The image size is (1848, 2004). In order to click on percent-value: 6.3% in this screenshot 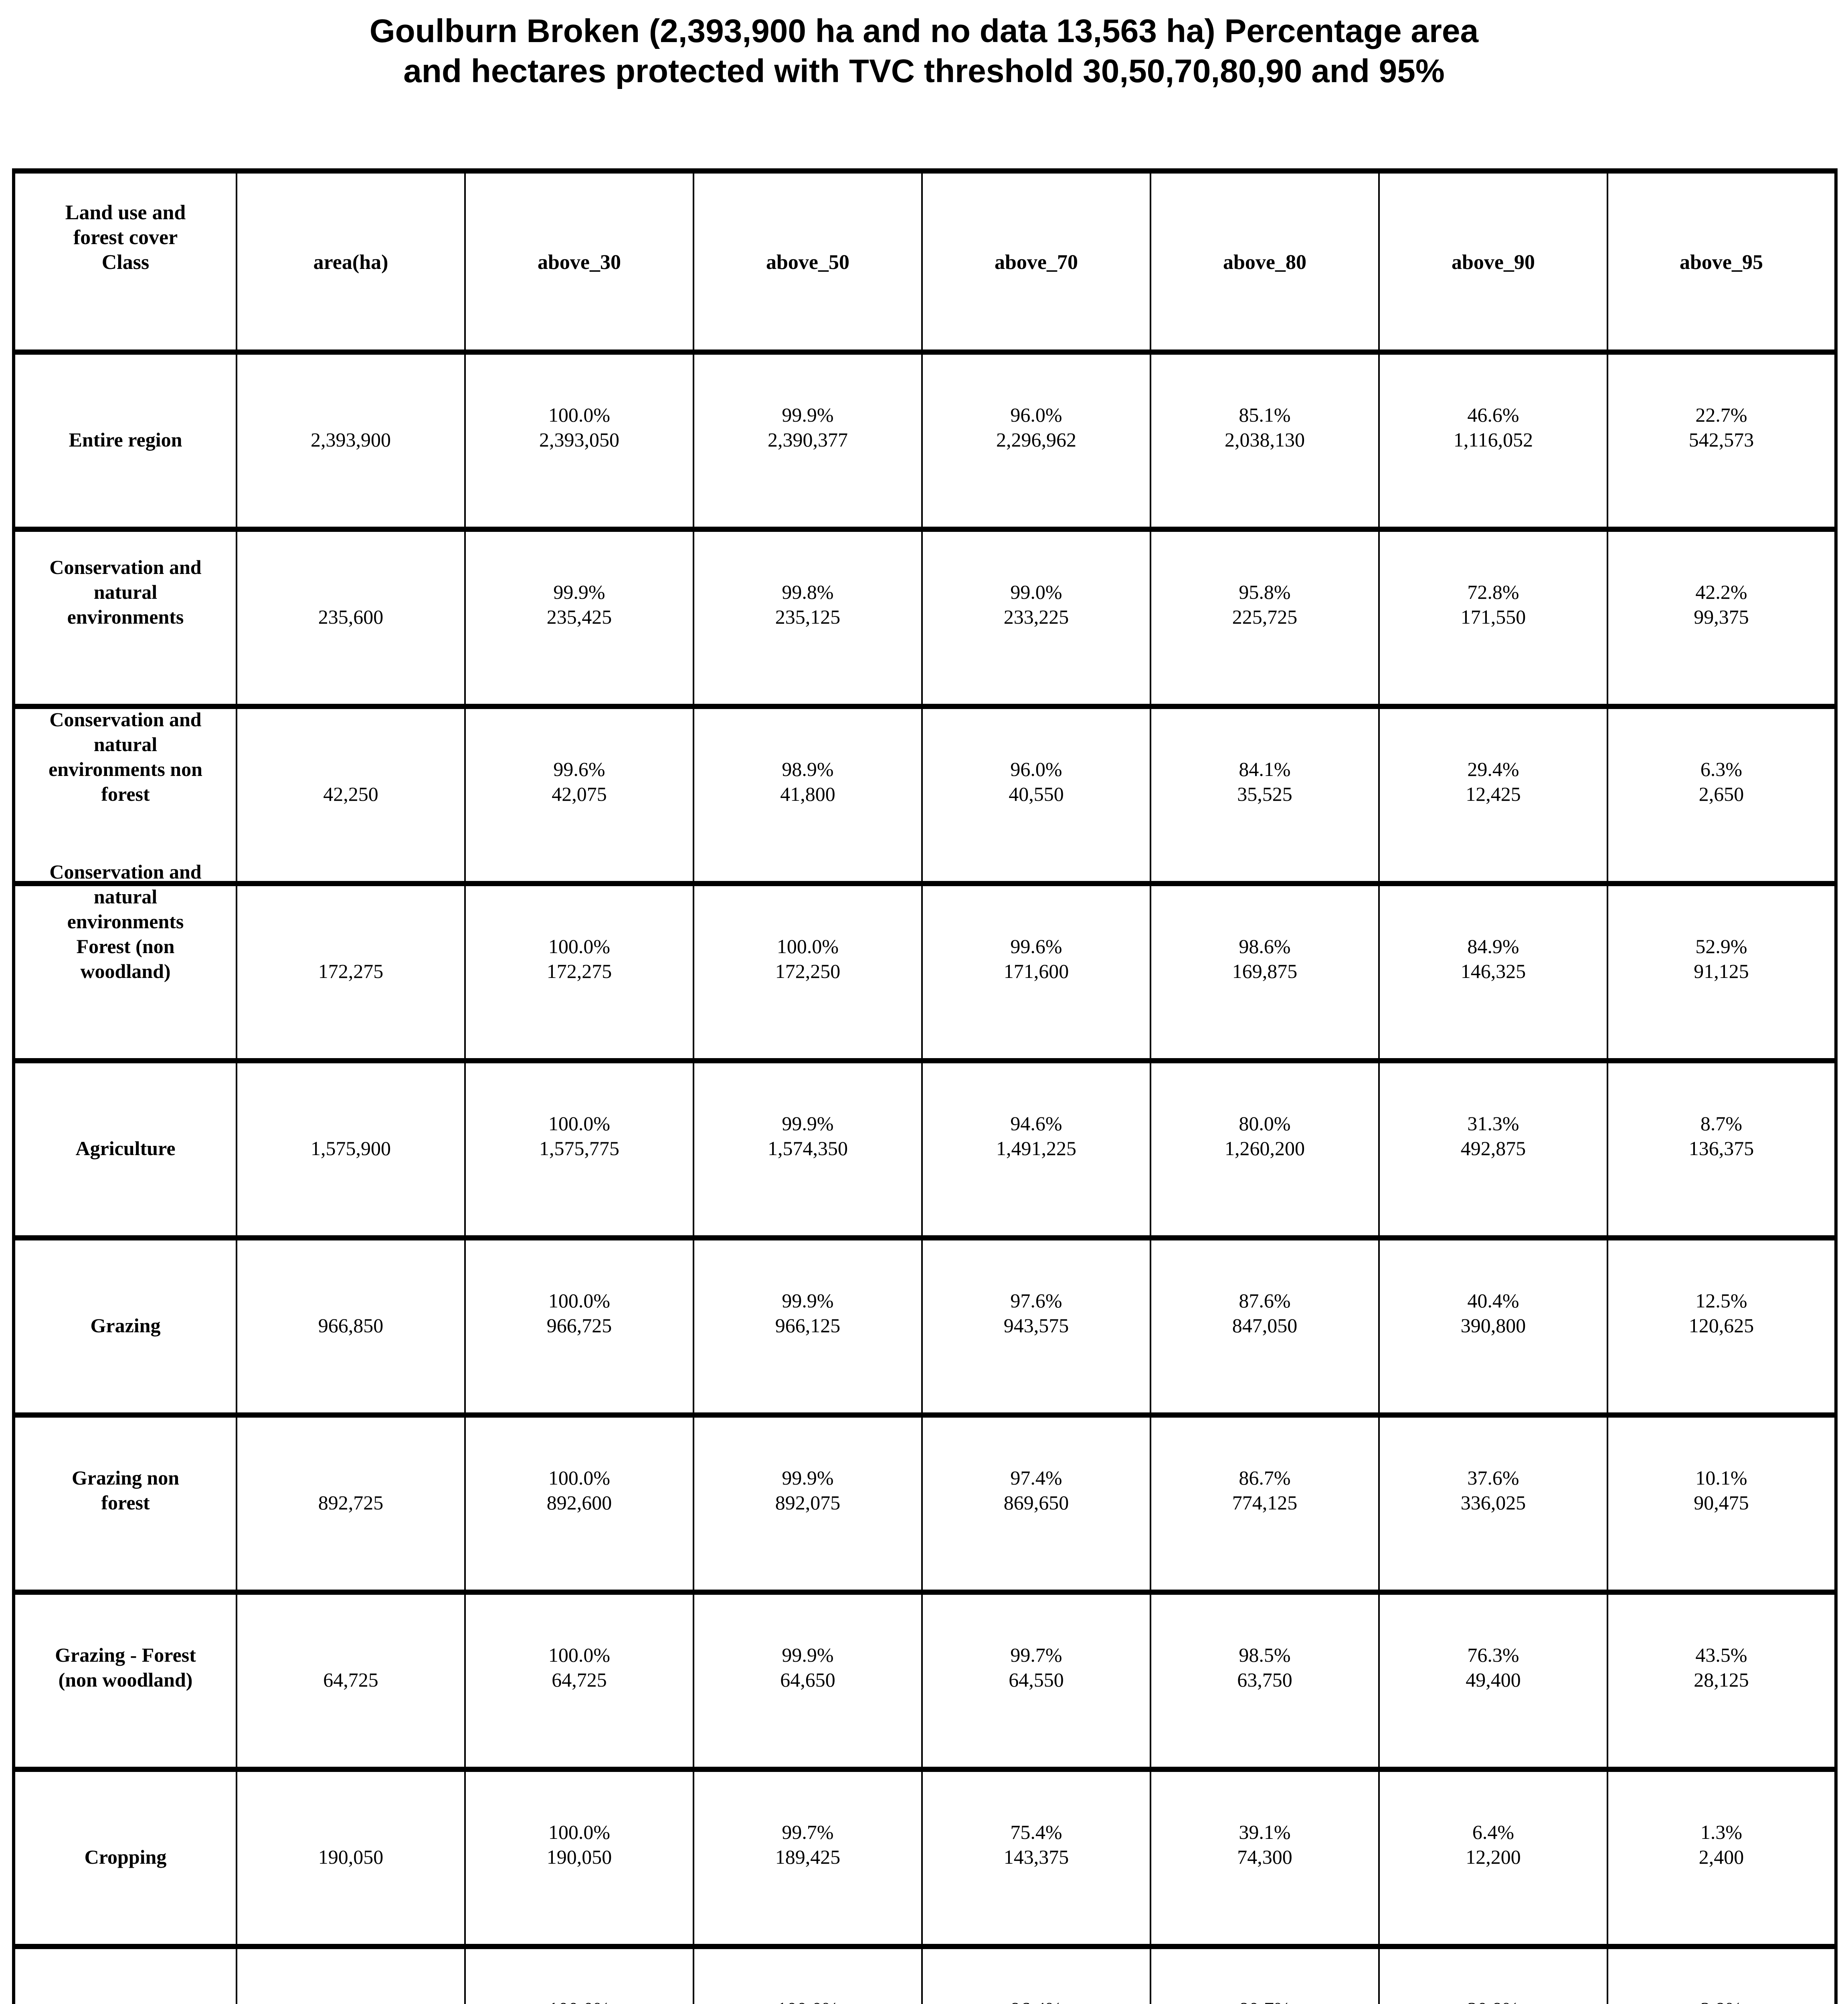, I will do `click(1721, 769)`.